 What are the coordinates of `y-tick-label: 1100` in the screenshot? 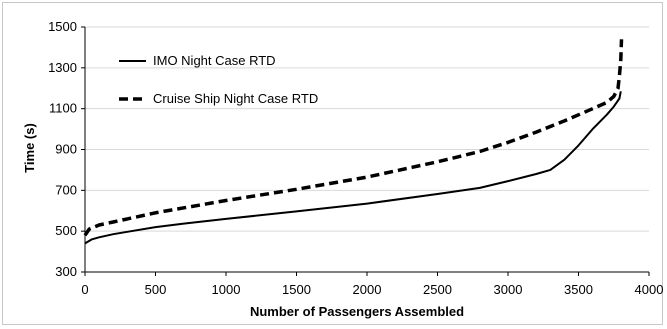 It's located at (63, 108).